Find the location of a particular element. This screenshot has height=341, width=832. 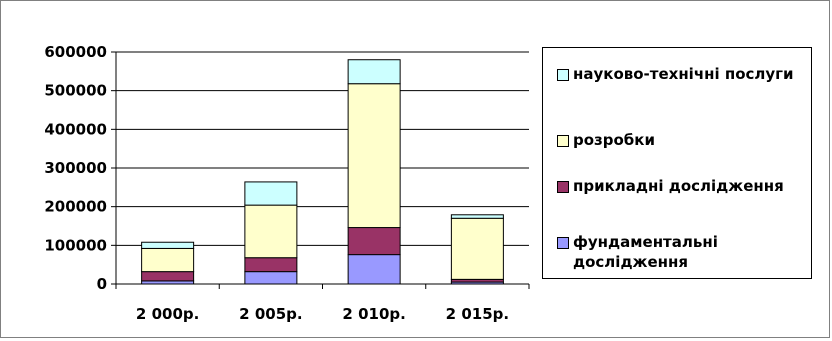

y-tick-label: 500000 is located at coordinates (75, 91).